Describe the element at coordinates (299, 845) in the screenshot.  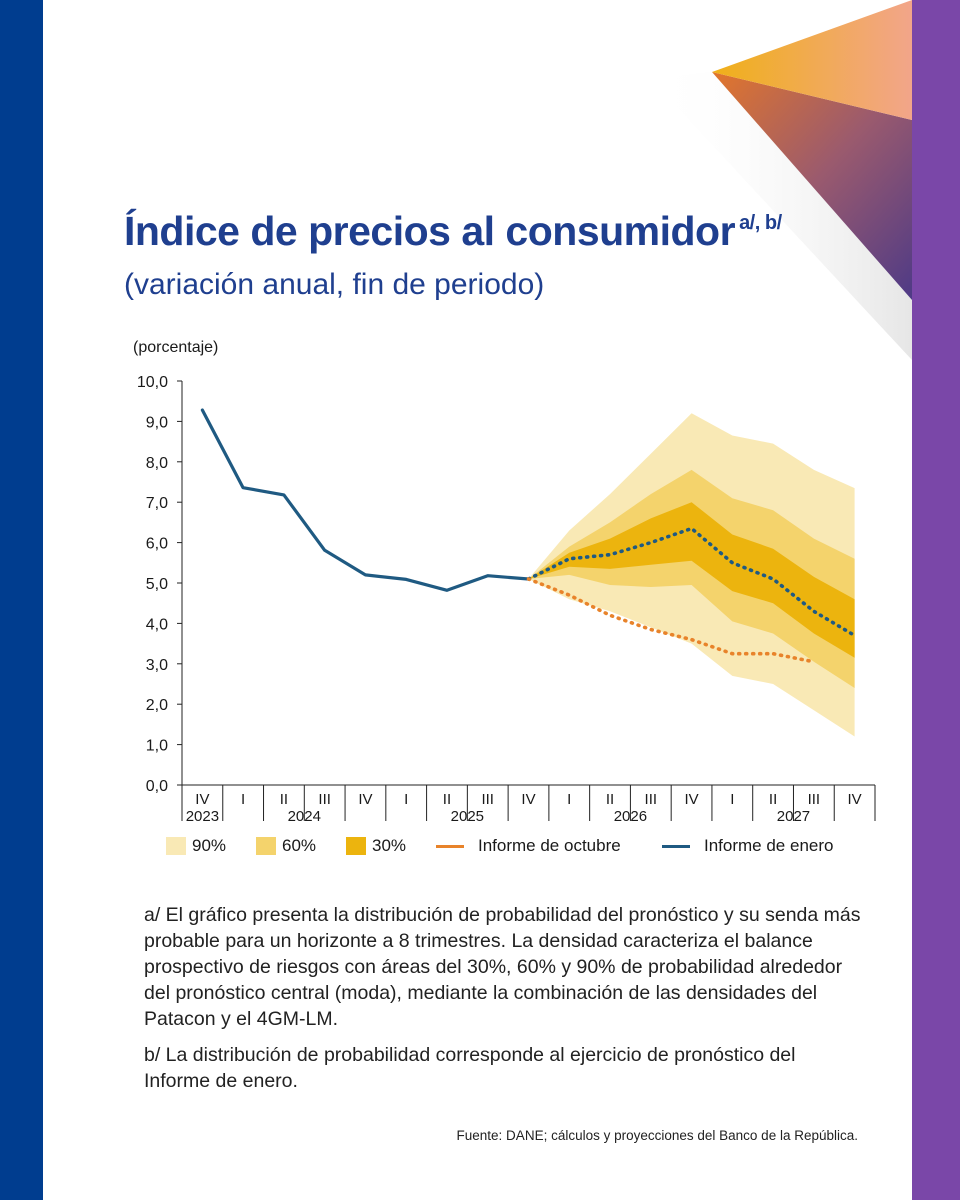
I see `legend-60-label: 60%` at that location.